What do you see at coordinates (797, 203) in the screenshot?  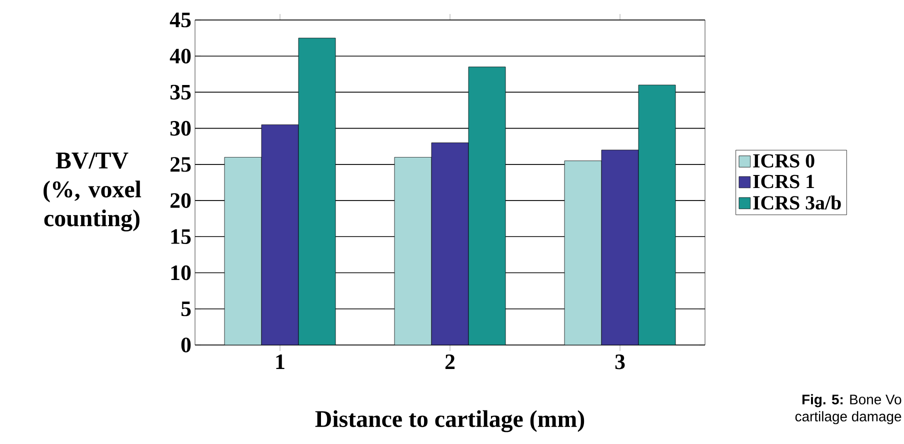 I see `legend-label: ICRS 3a/b` at bounding box center [797, 203].